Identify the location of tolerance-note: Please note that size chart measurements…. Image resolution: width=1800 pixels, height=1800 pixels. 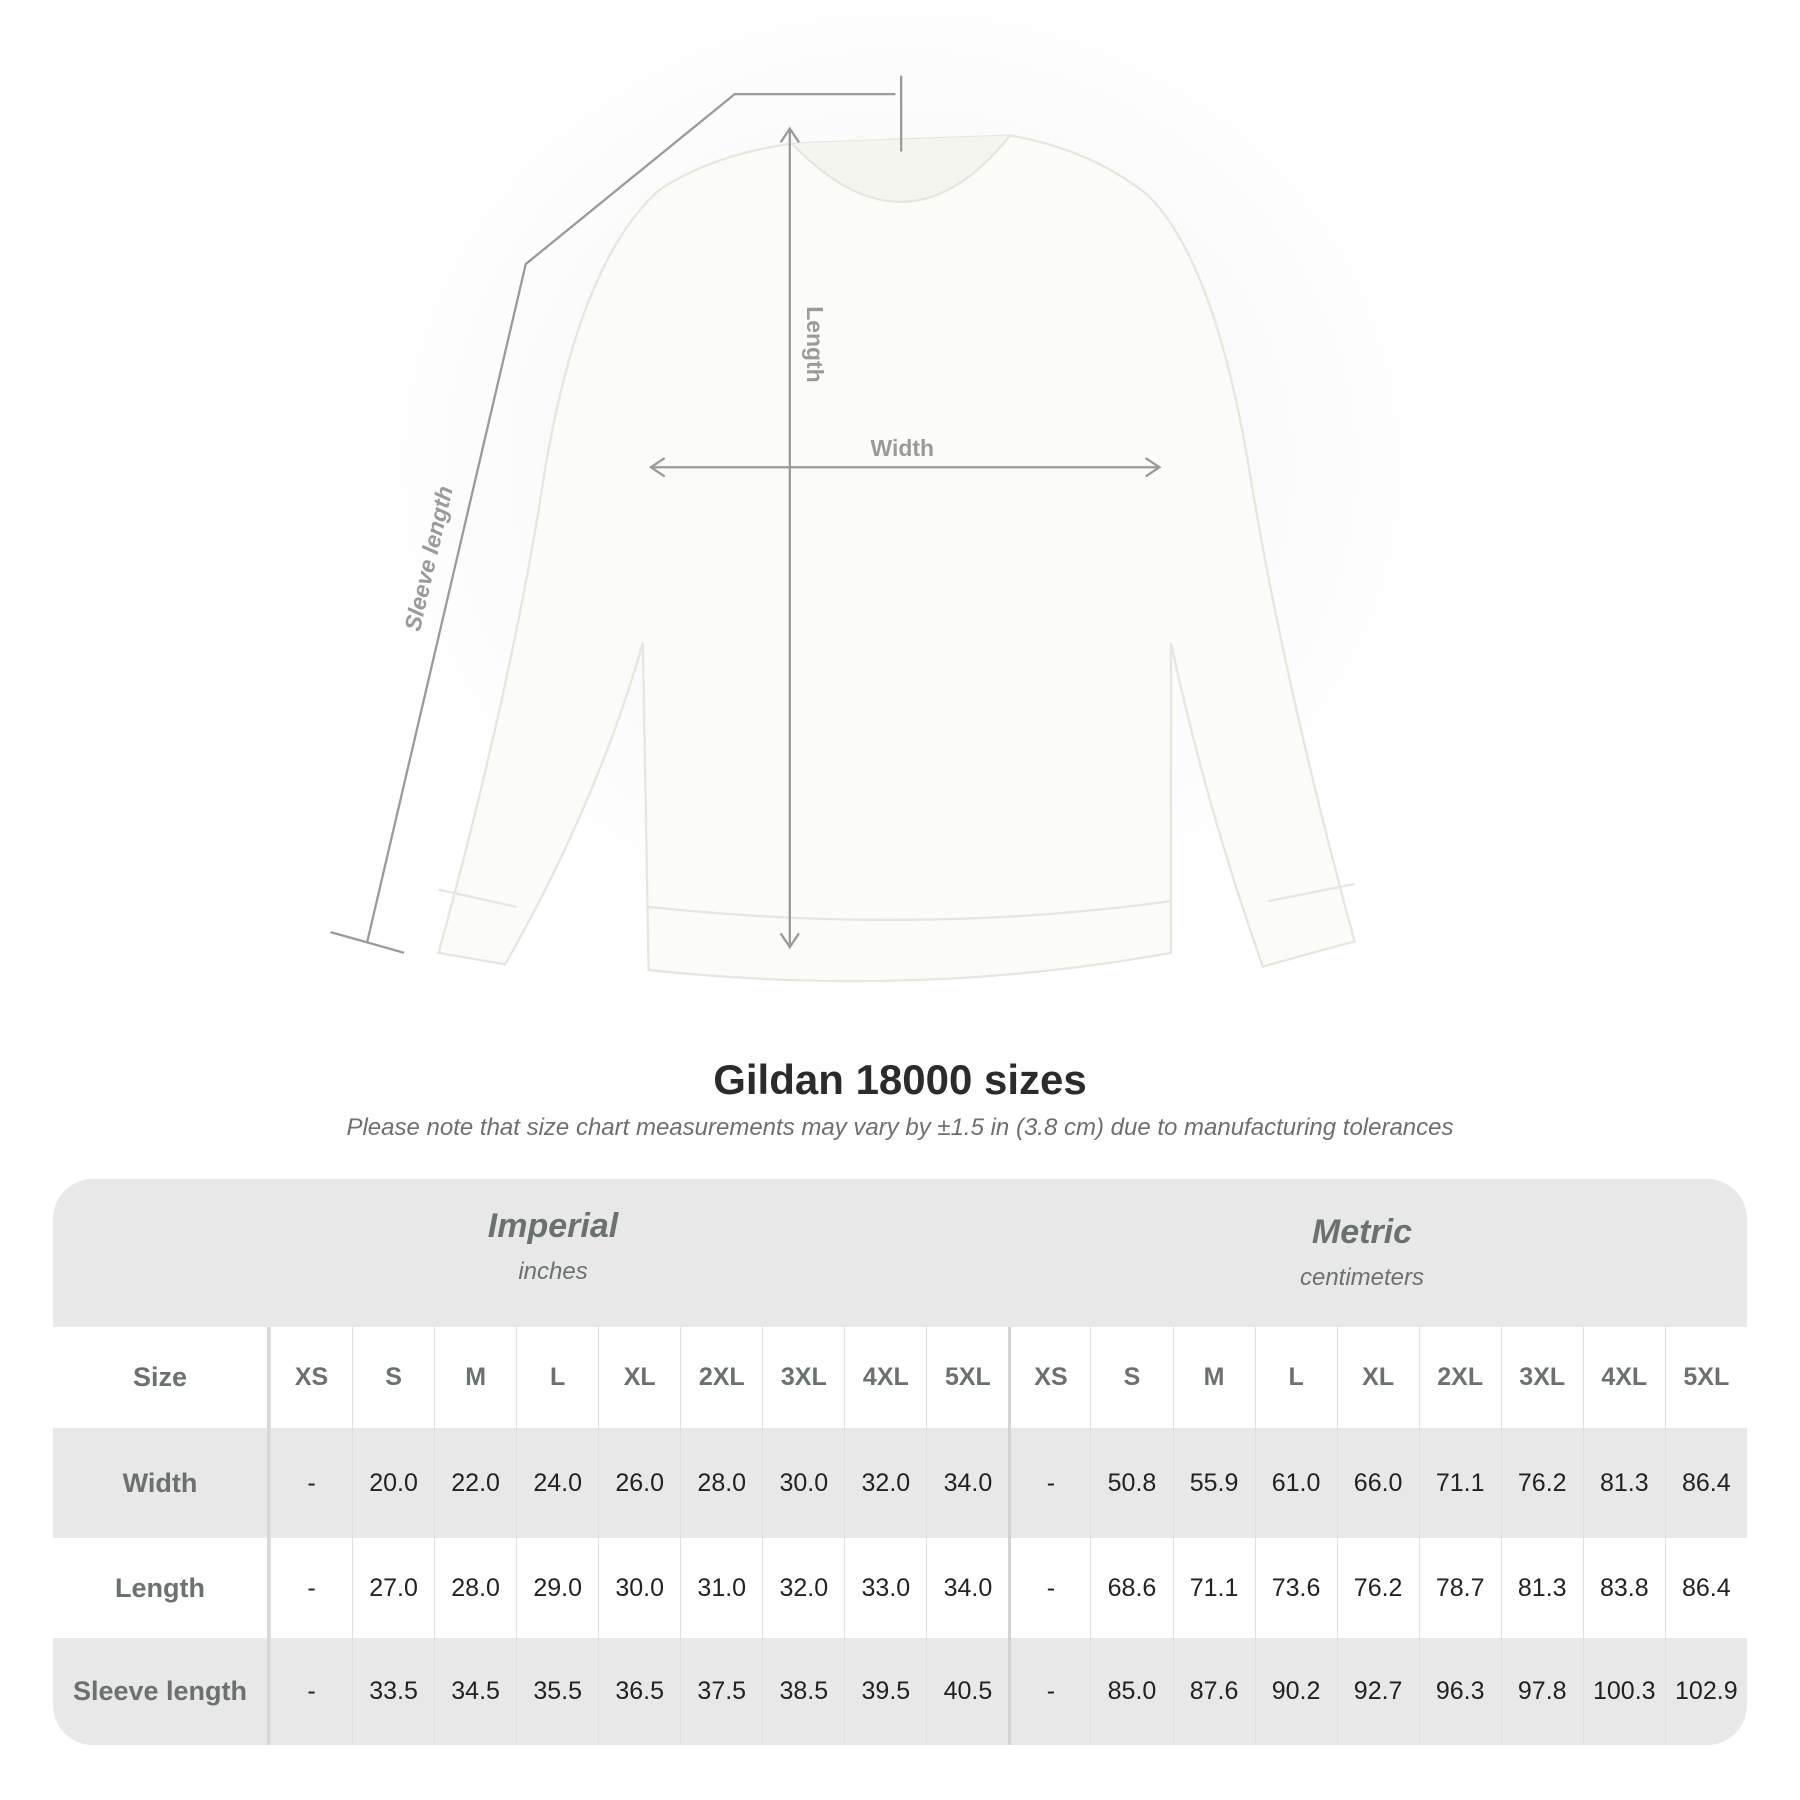
(900, 1127).